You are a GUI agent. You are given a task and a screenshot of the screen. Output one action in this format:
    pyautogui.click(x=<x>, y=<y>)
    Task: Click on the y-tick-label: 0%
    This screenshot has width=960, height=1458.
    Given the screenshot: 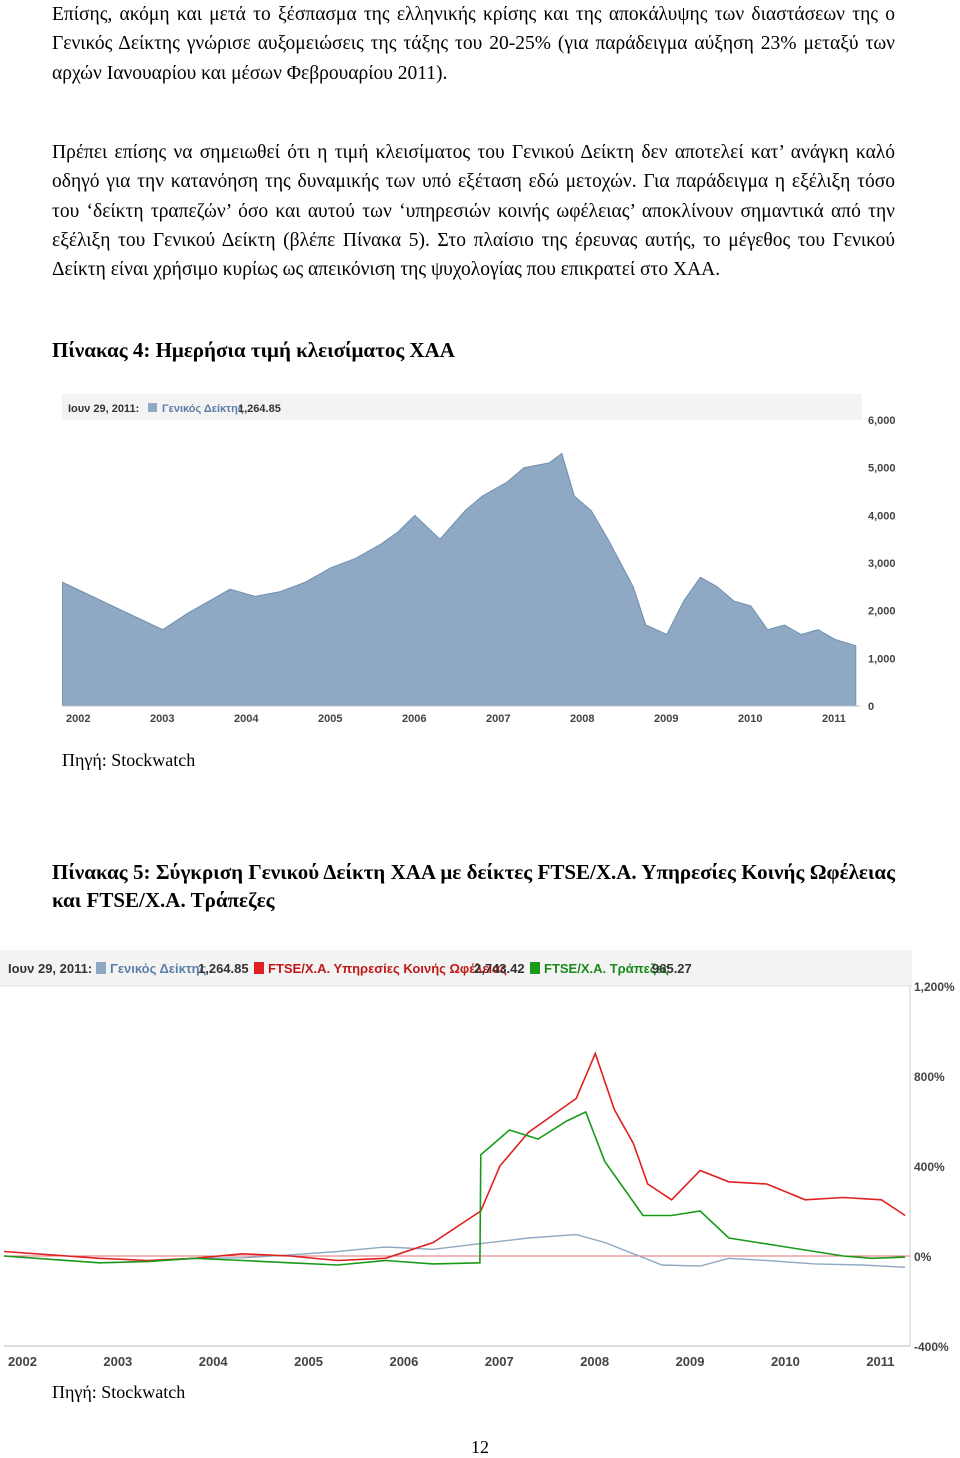 What is the action you would take?
    pyautogui.click(x=923, y=1257)
    